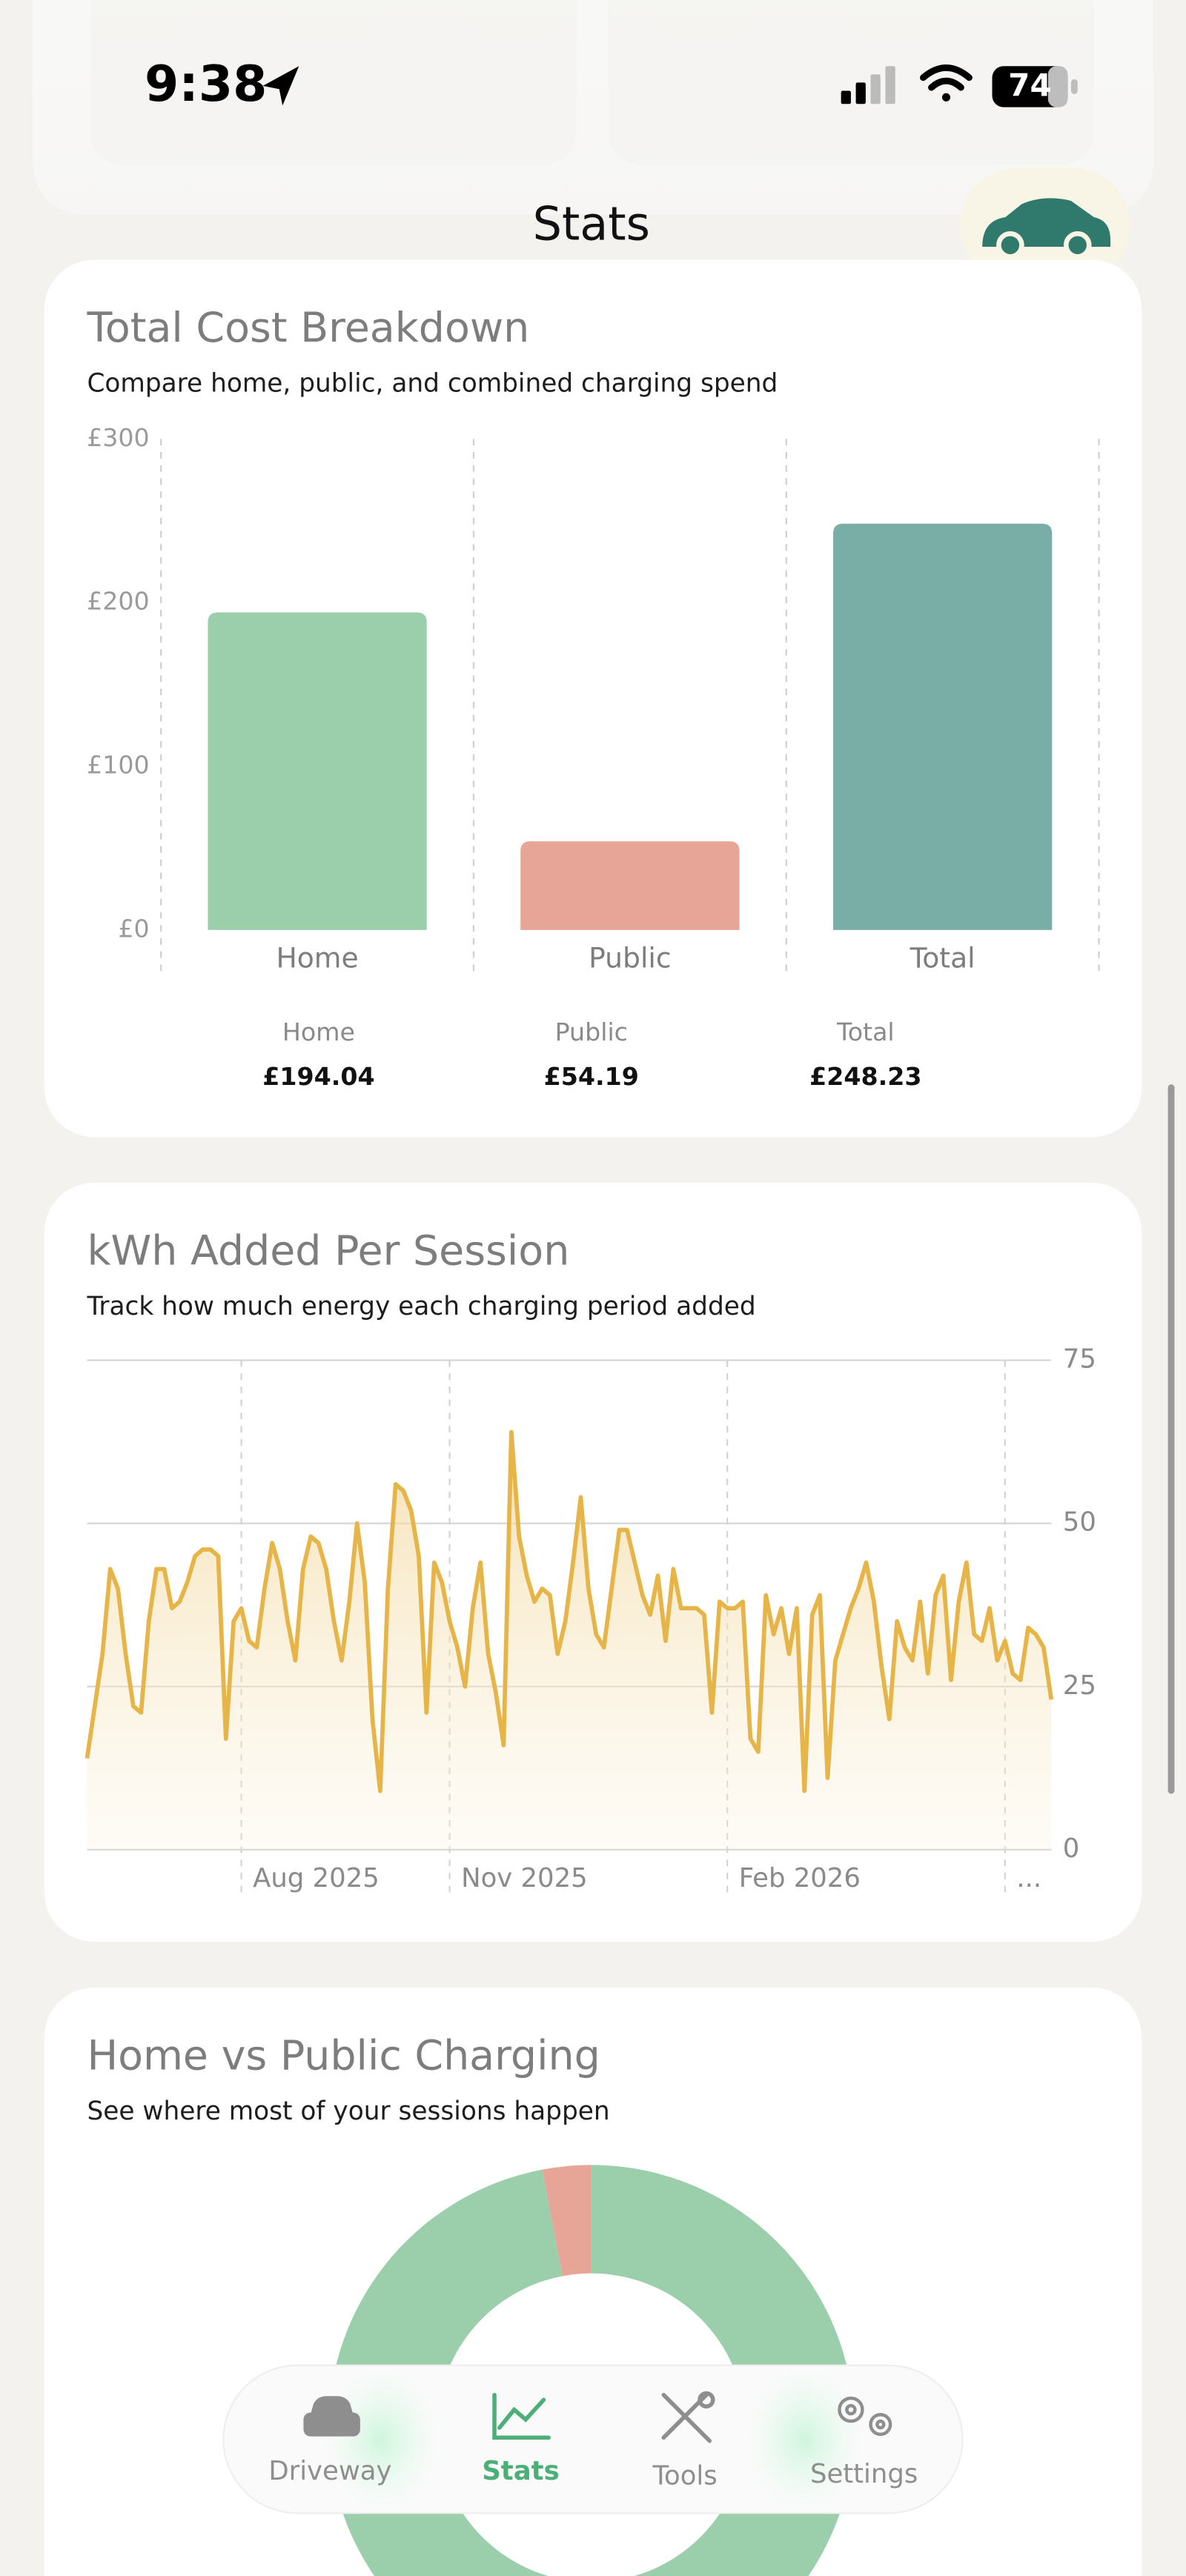 Image resolution: width=1186 pixels, height=2576 pixels. What do you see at coordinates (119, 765) in the screenshot?
I see `y-tick-label: £100` at bounding box center [119, 765].